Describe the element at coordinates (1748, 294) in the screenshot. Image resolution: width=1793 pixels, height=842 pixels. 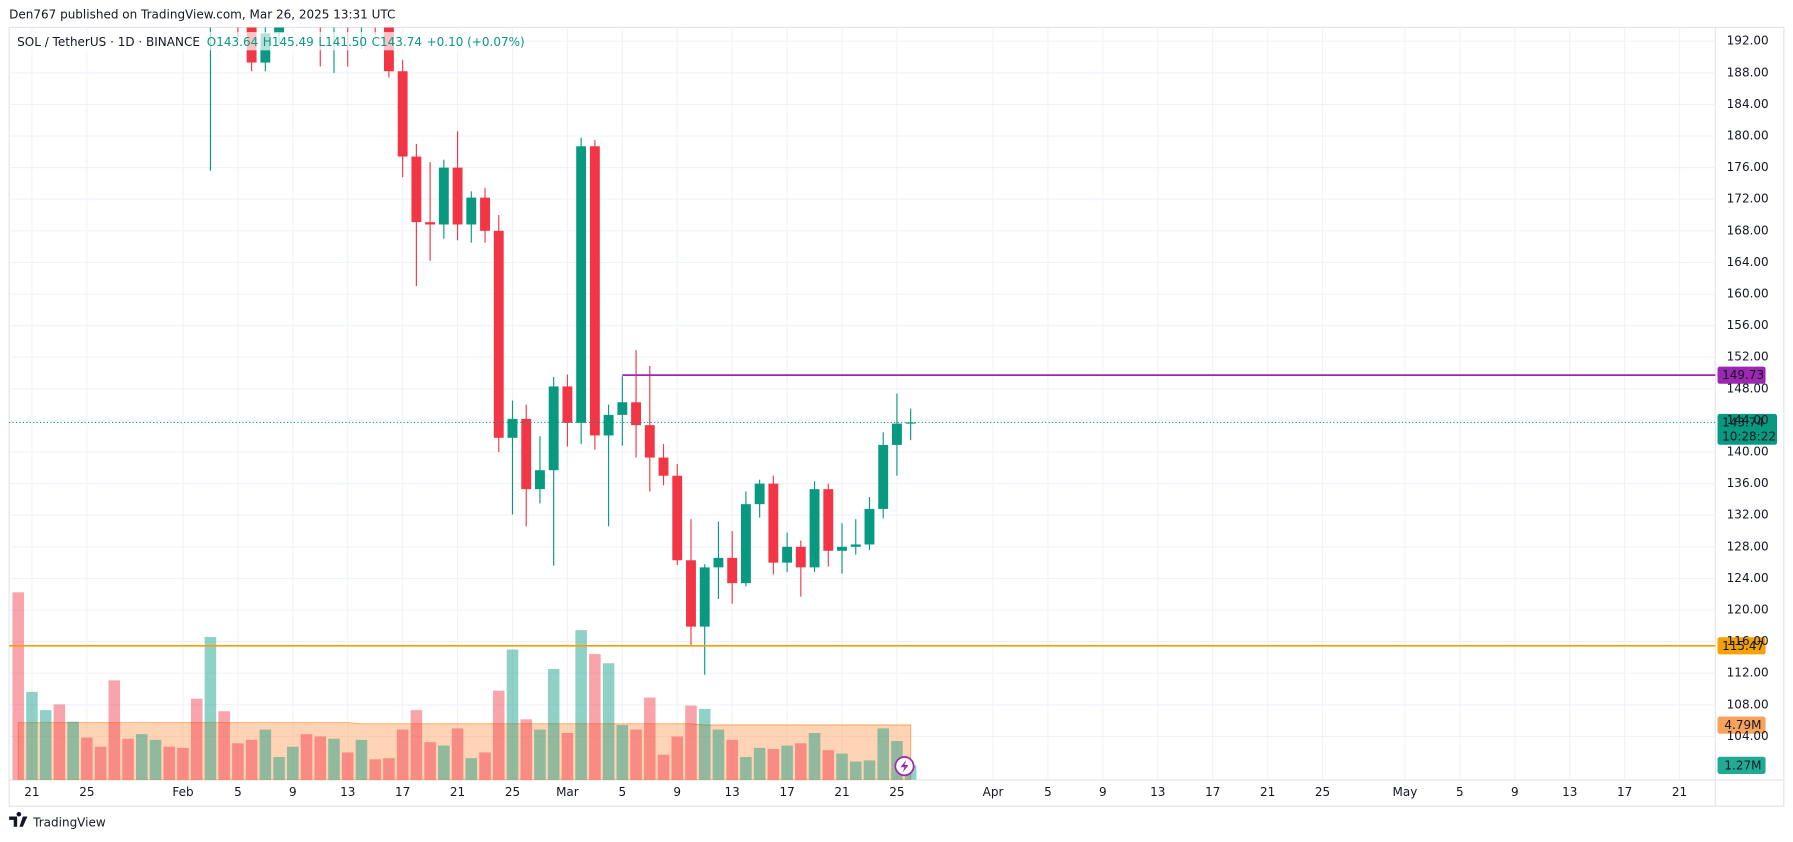
I see `y-tick-label: 160.00` at that location.